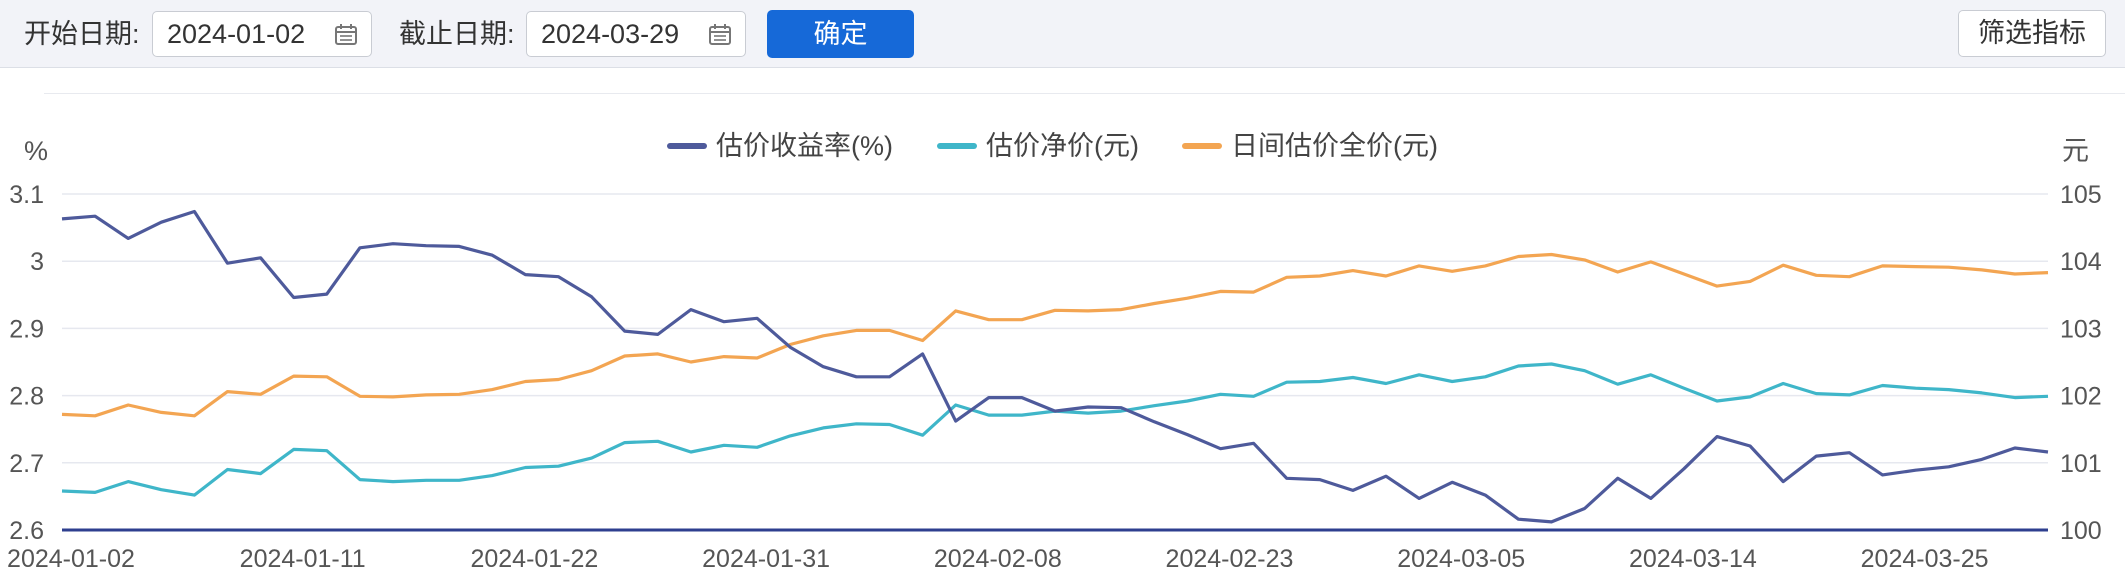 The image size is (2125, 587). Describe the element at coordinates (1230, 559) in the screenshot. I see `x-tick-label: 2024-02-23` at that location.